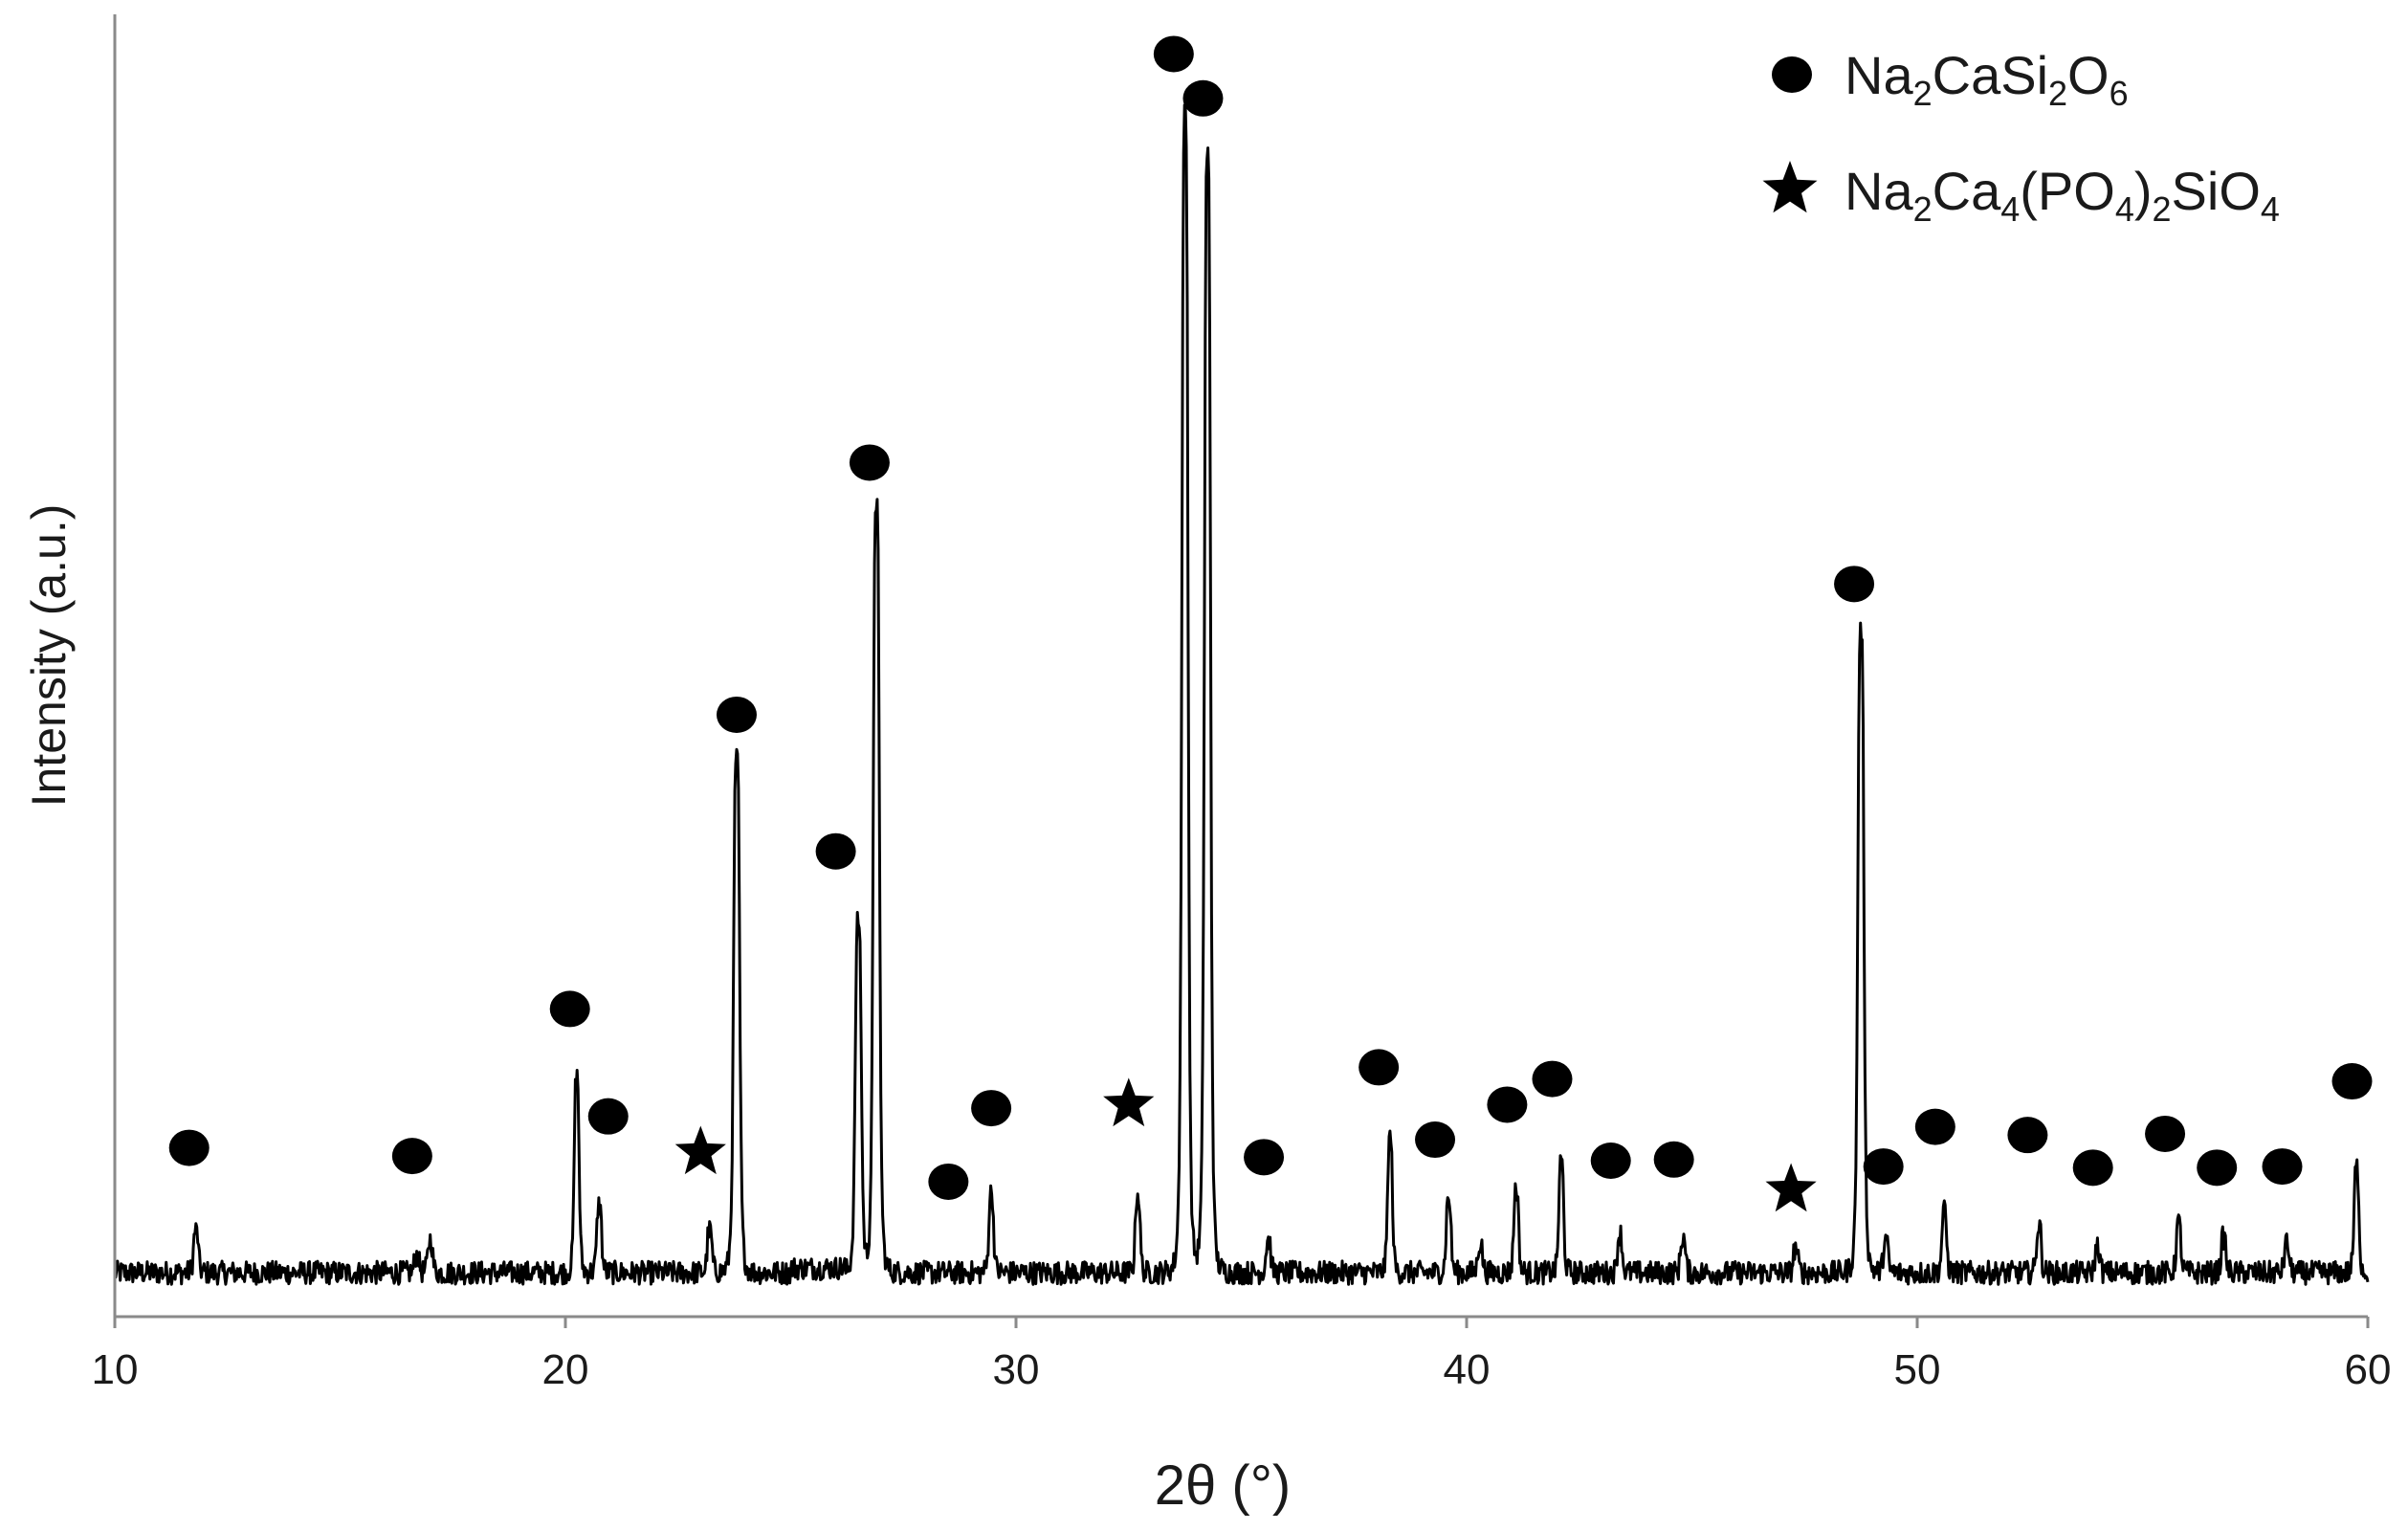 The height and width of the screenshot is (1531, 2408). What do you see at coordinates (1016, 1370) in the screenshot?
I see `x-tick-label: 30` at bounding box center [1016, 1370].